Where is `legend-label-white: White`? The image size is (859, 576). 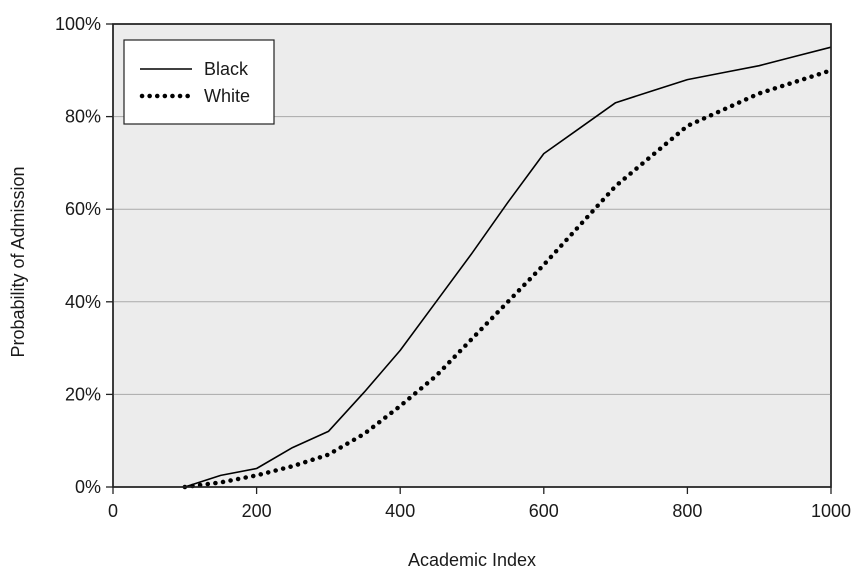 legend-label-white: White is located at coordinates (227, 96).